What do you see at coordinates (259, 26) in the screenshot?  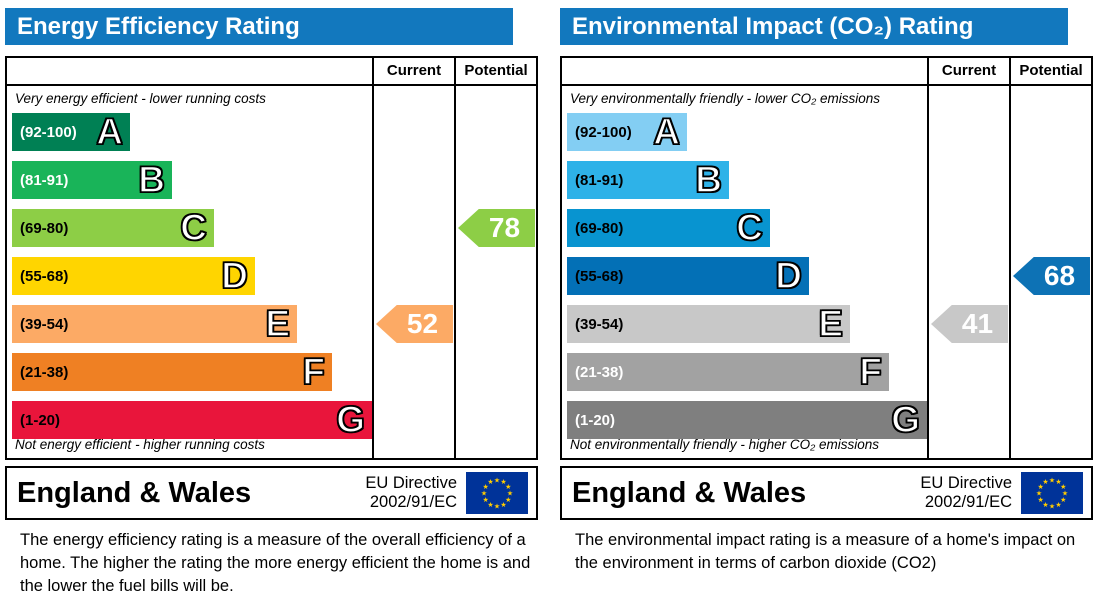 I see `energy-efficiency-title: Energy Efficiency Rating` at bounding box center [259, 26].